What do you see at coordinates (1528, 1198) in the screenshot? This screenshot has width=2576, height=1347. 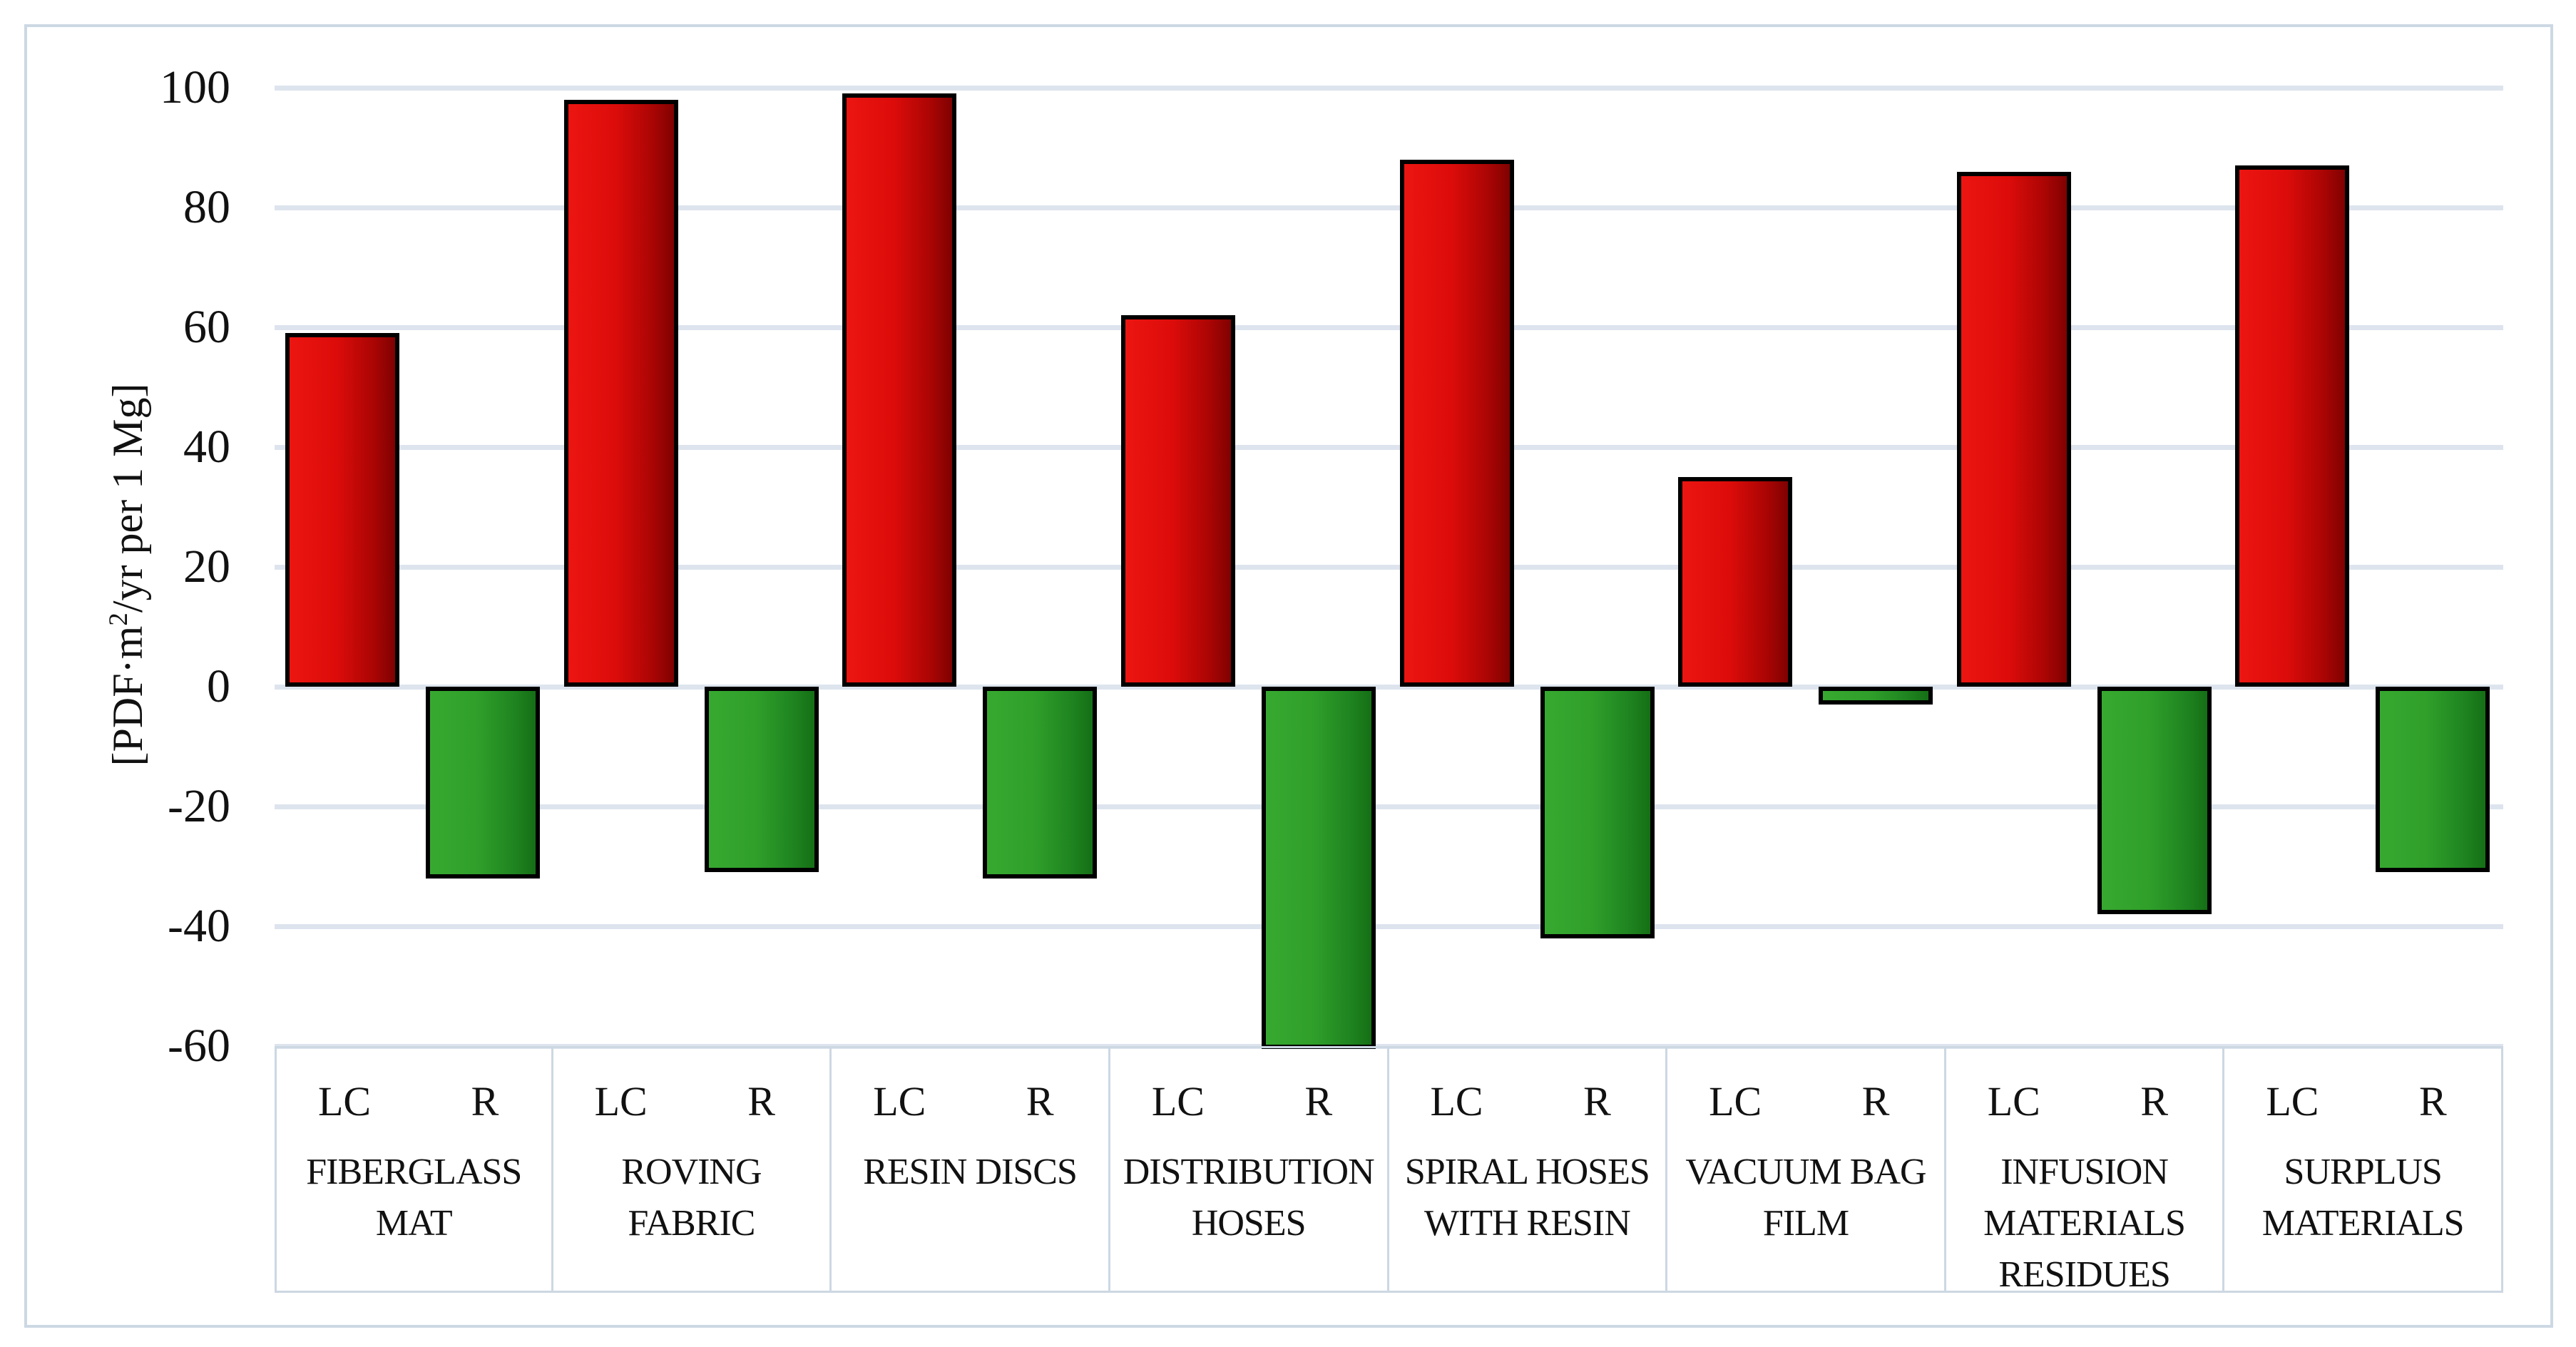 I see `category-label-5: SPIRAL HOSES WITH RESIN` at bounding box center [1528, 1198].